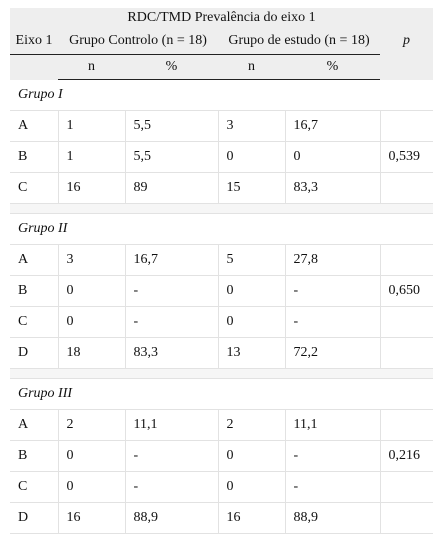 Image resolution: width=443 pixels, height=540 pixels. I want to click on data-cell: 13, so click(251, 353).